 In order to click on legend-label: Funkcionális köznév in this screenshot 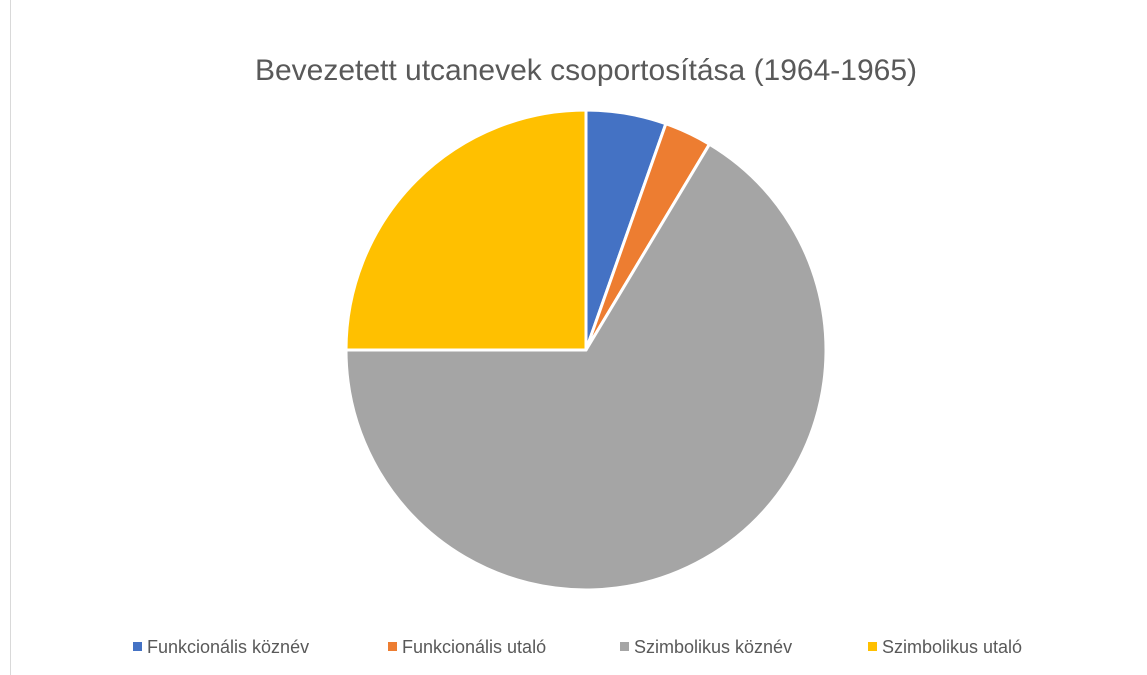, I will do `click(228, 647)`.